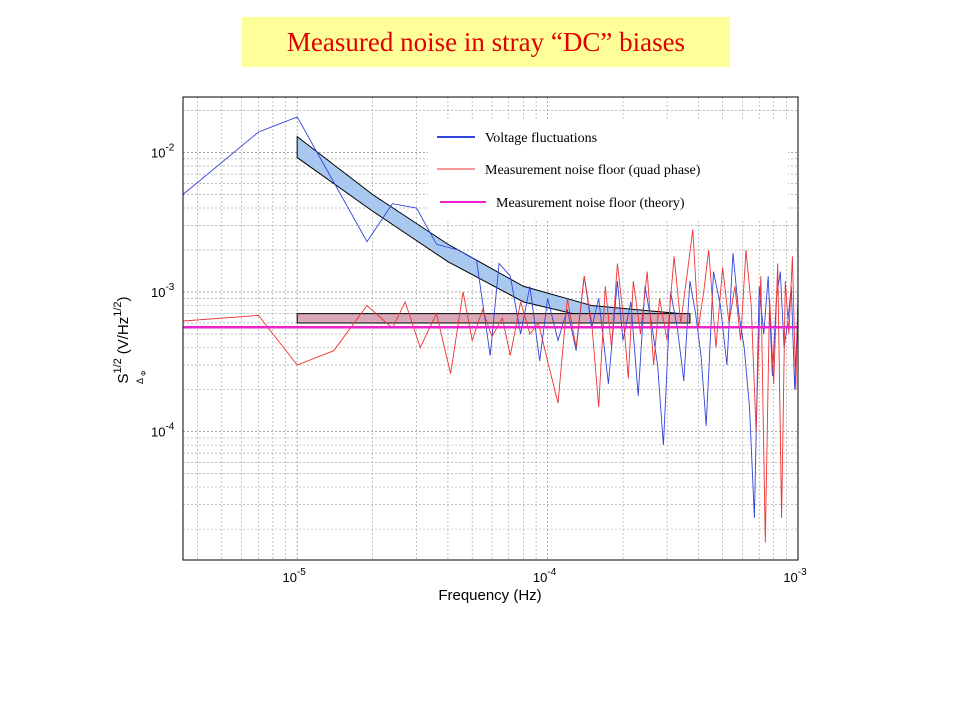 The image size is (960, 720). I want to click on x-tick-labels: 10⁻⁵ 10⁻⁴ 10⁻³, so click(544, 576).